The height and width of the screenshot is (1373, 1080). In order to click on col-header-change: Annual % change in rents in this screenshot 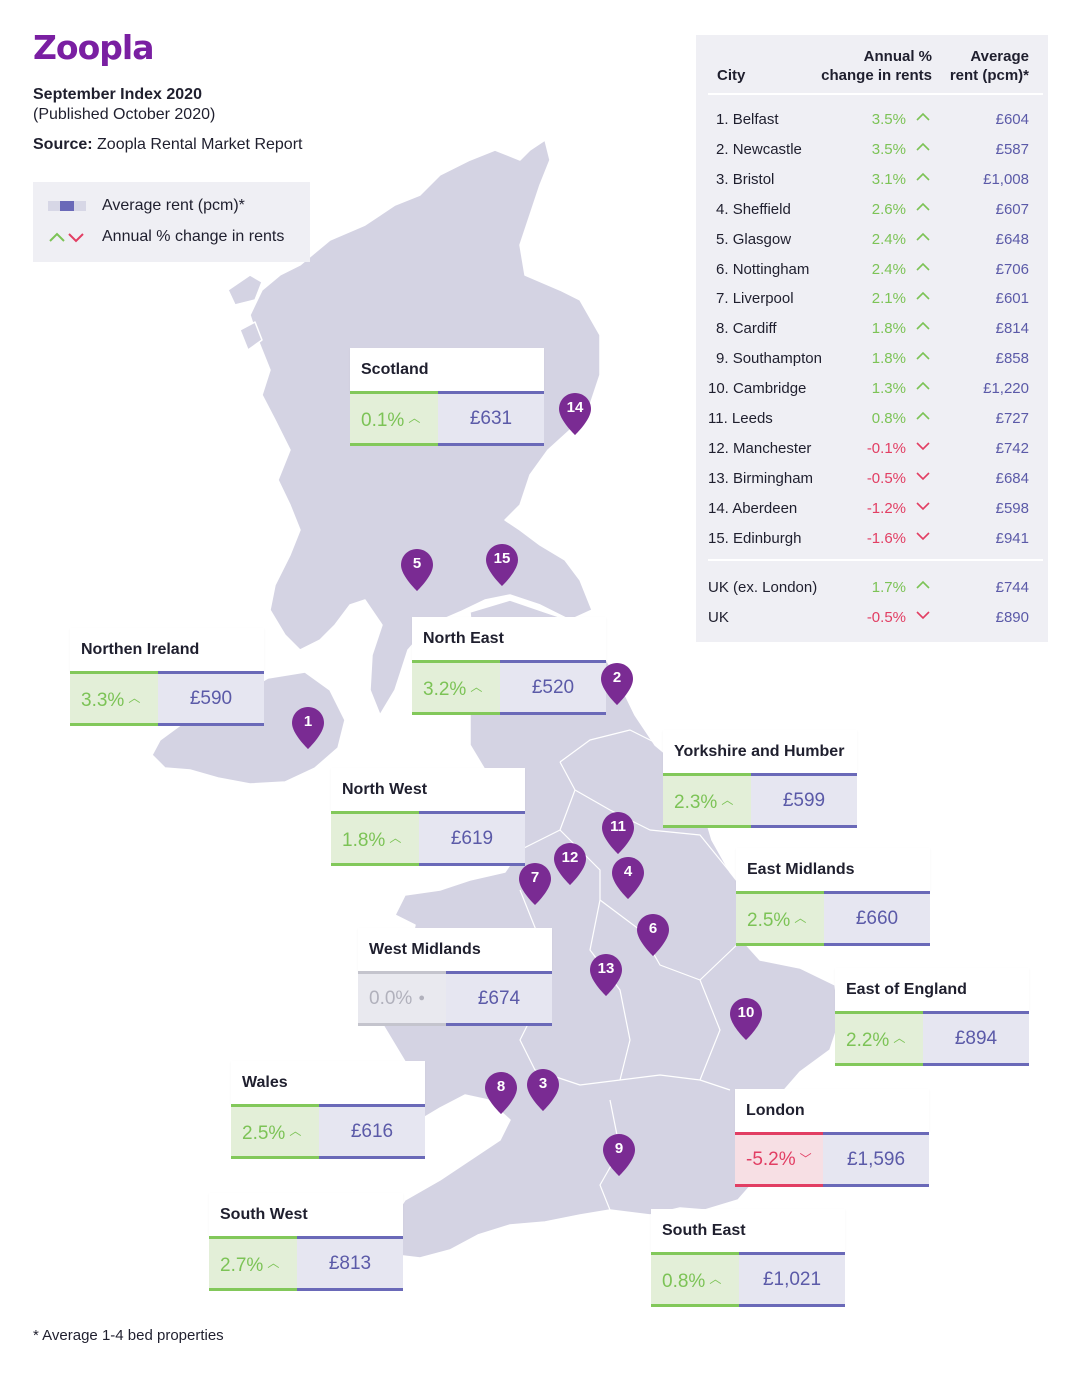, I will do `click(876, 66)`.